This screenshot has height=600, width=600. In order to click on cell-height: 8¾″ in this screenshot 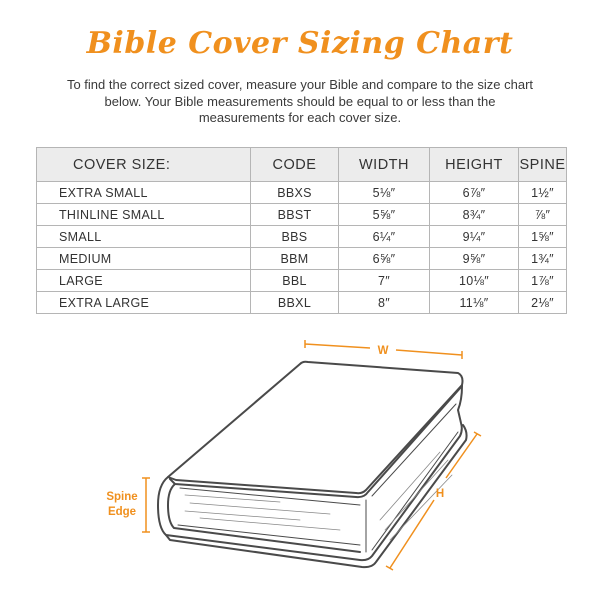, I will do `click(474, 214)`.